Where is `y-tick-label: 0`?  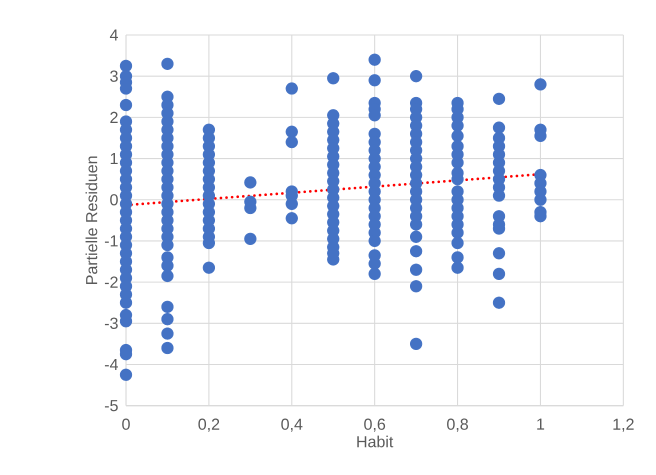 y-tick-label: 0 is located at coordinates (114, 200).